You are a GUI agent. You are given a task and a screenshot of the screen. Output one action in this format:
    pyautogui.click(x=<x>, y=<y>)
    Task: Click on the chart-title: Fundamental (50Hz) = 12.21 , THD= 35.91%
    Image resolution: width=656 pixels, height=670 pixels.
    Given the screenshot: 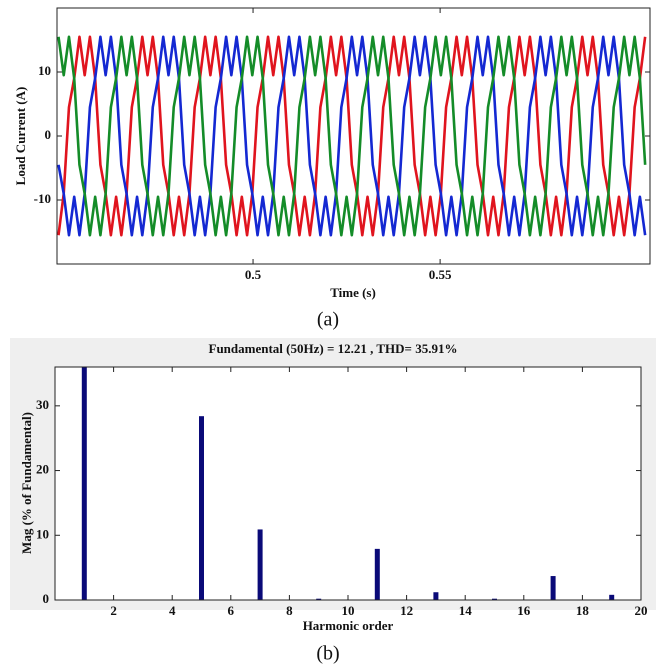 What is the action you would take?
    pyautogui.click(x=333, y=348)
    